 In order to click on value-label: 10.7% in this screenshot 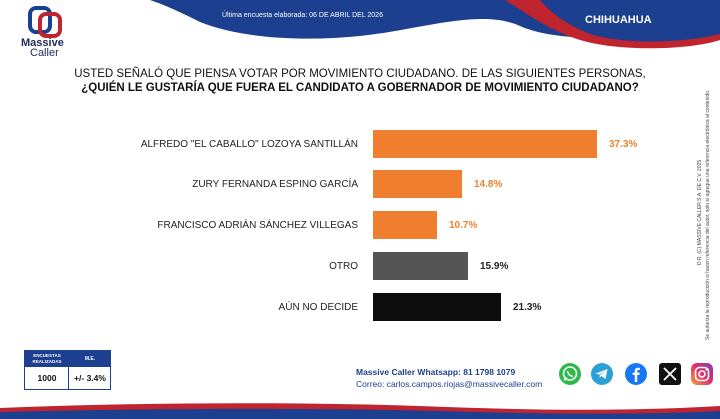, I will do `click(463, 225)`.